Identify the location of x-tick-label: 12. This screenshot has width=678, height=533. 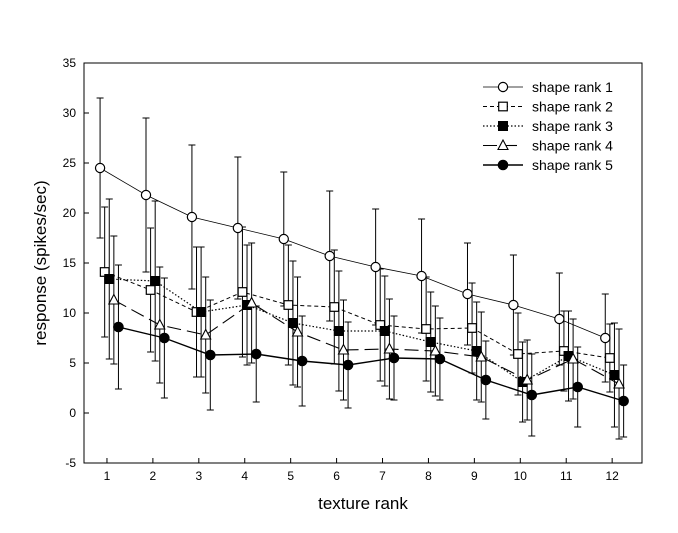
(612, 476).